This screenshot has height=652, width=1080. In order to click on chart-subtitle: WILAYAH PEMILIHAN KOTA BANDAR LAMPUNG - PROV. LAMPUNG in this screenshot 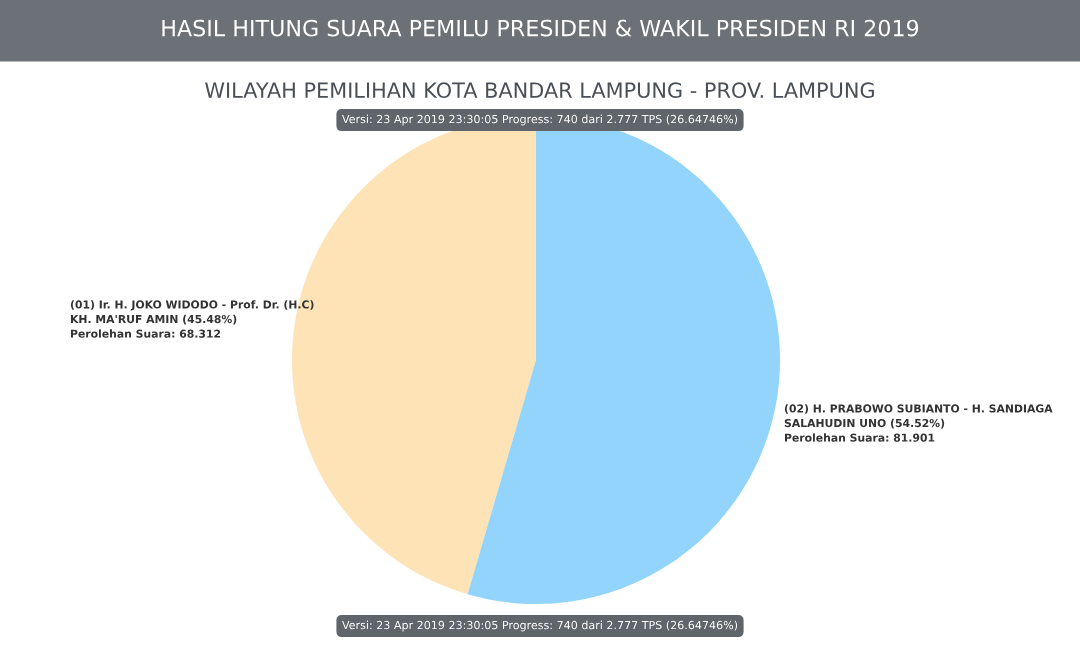, I will do `click(539, 90)`.